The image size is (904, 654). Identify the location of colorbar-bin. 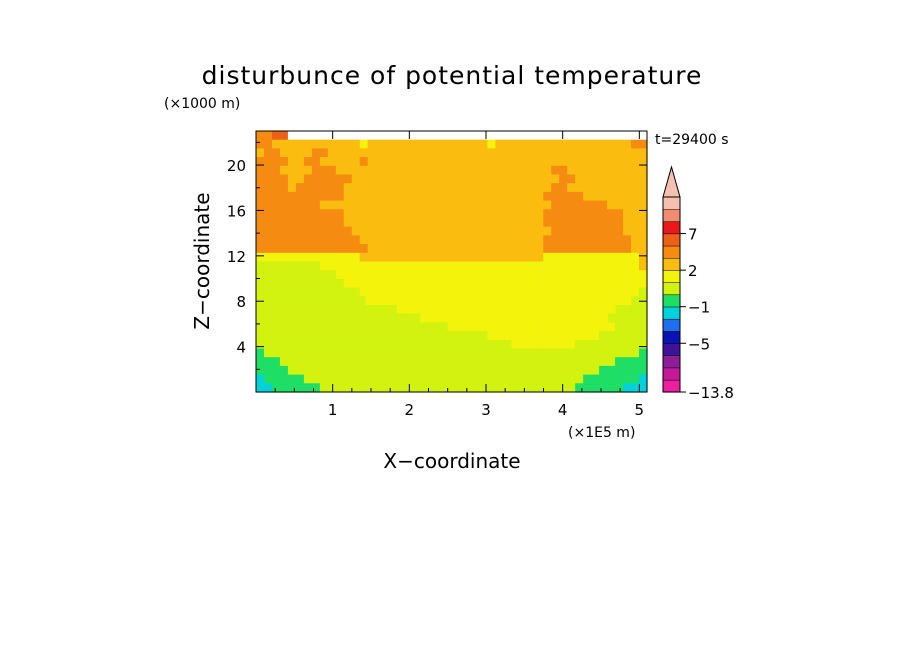
(671, 203).